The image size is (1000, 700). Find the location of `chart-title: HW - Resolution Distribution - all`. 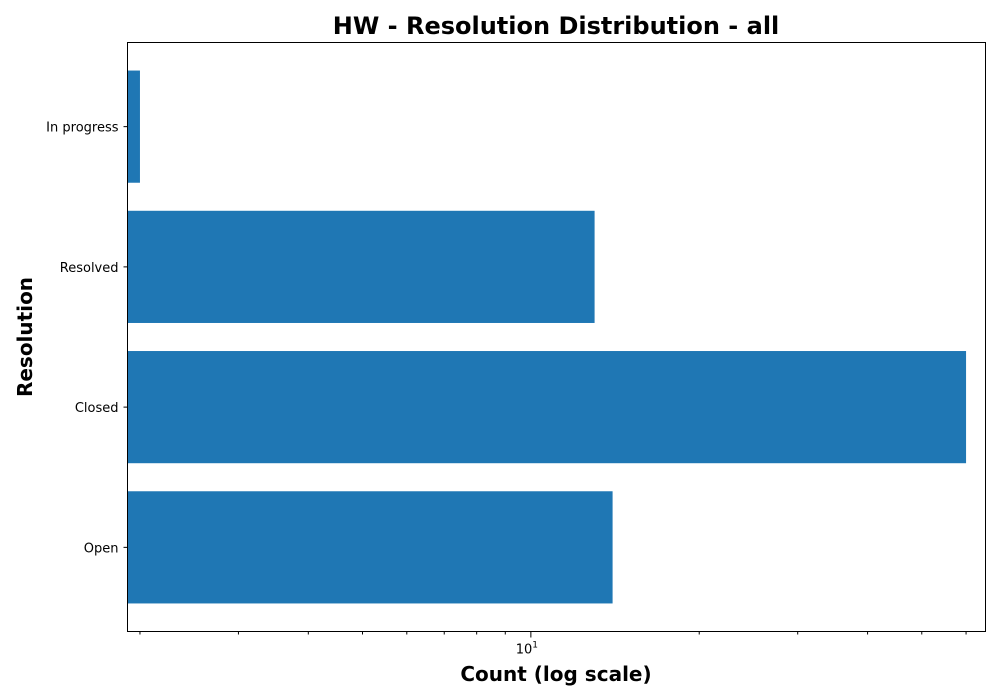

chart-title: HW - Resolution Distribution - all is located at coordinates (556, 26).